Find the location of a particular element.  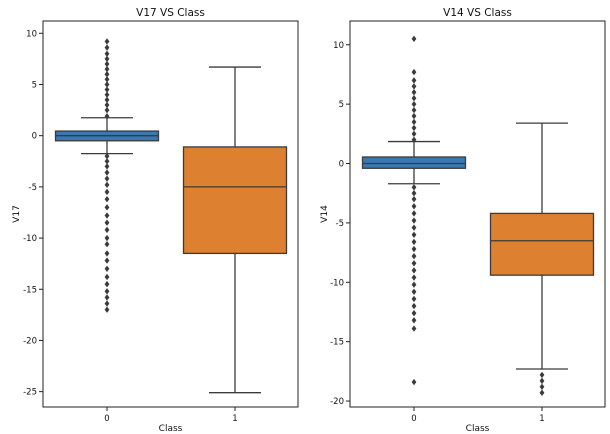

y-axis-label: V17 is located at coordinates (17, 214).